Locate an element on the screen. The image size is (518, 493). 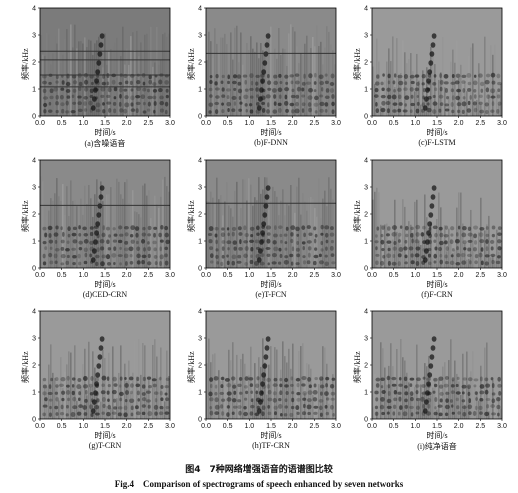
x-tick-label: 0.5 is located at coordinates (62, 123).